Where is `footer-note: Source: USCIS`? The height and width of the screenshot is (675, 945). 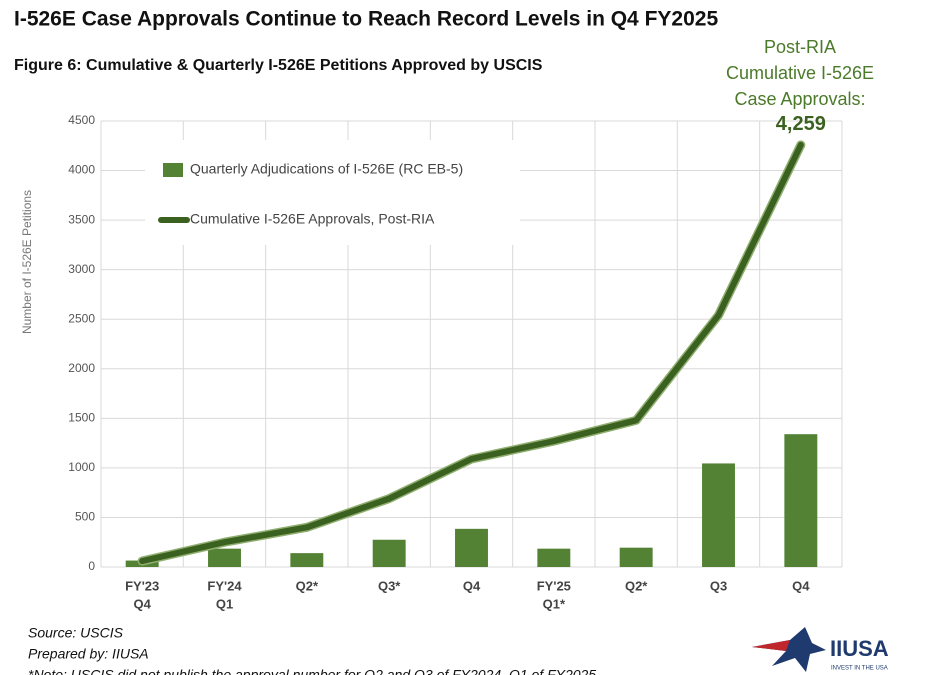
footer-note: Source: USCIS is located at coordinates (76, 633).